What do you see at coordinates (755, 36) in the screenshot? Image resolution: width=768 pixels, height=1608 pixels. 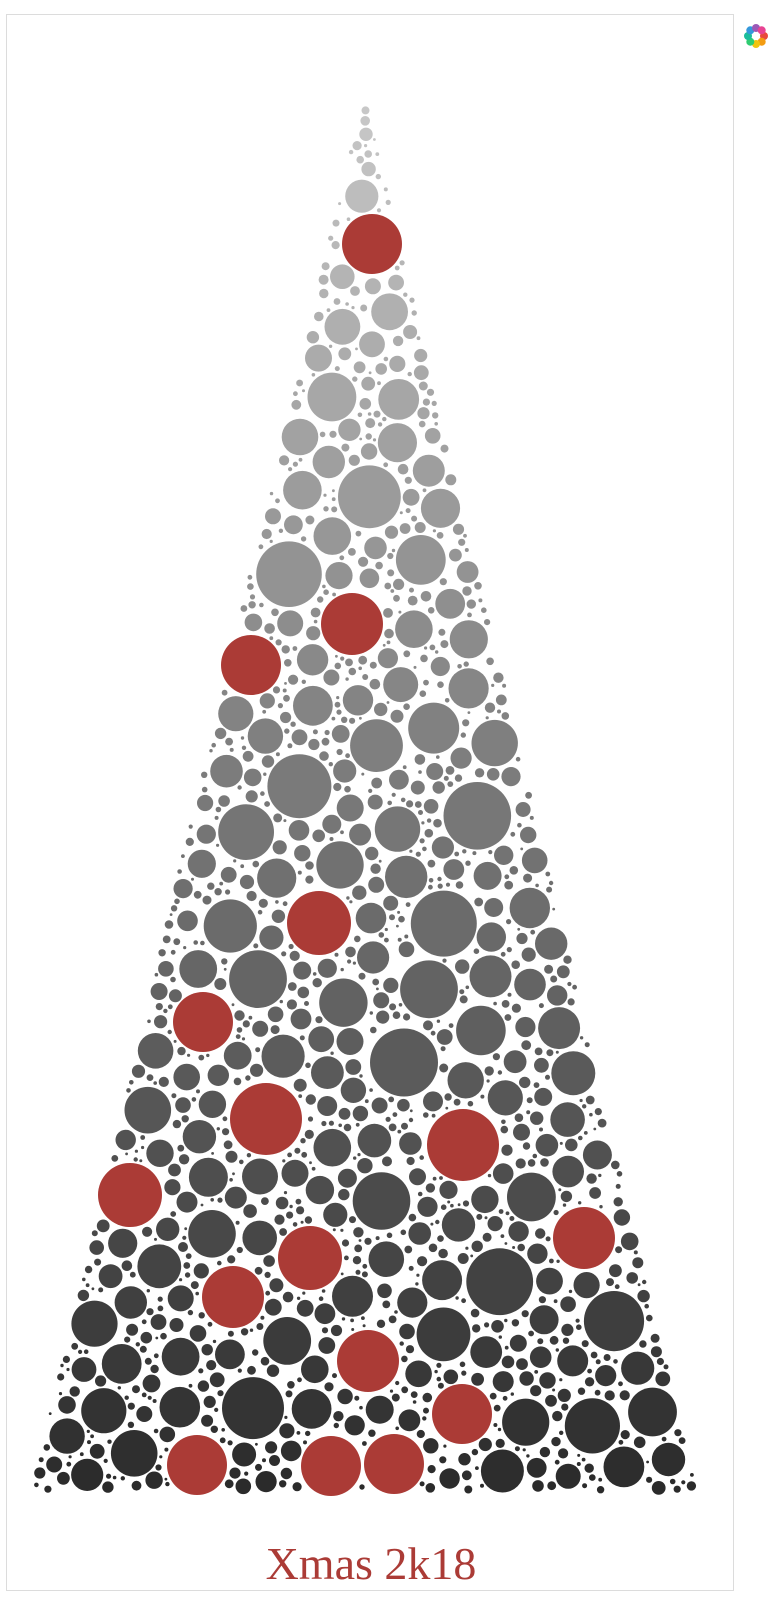 I see `color-wheel-icon` at bounding box center [755, 36].